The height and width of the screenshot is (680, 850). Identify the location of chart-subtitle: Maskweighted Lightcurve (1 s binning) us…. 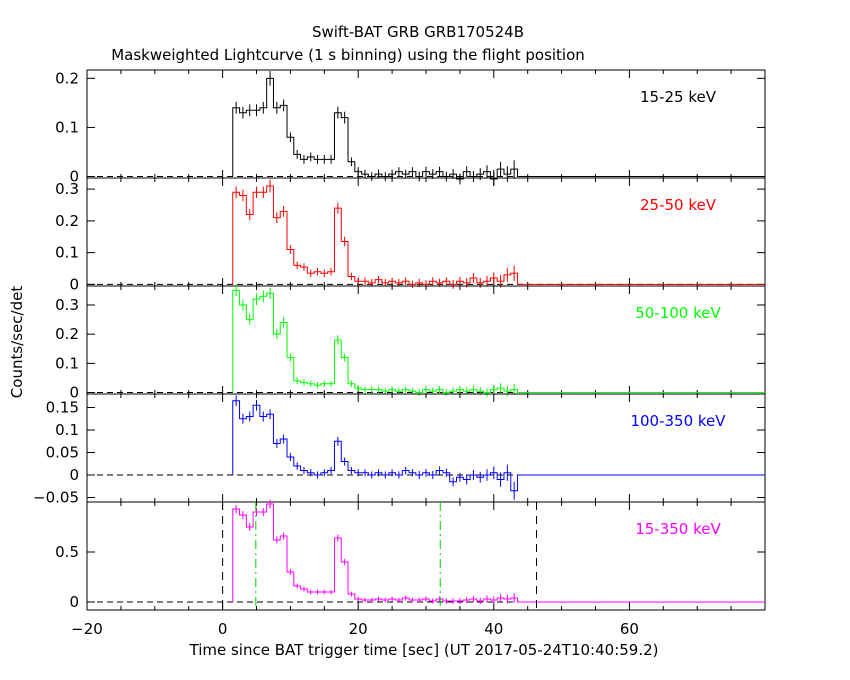
(348, 55).